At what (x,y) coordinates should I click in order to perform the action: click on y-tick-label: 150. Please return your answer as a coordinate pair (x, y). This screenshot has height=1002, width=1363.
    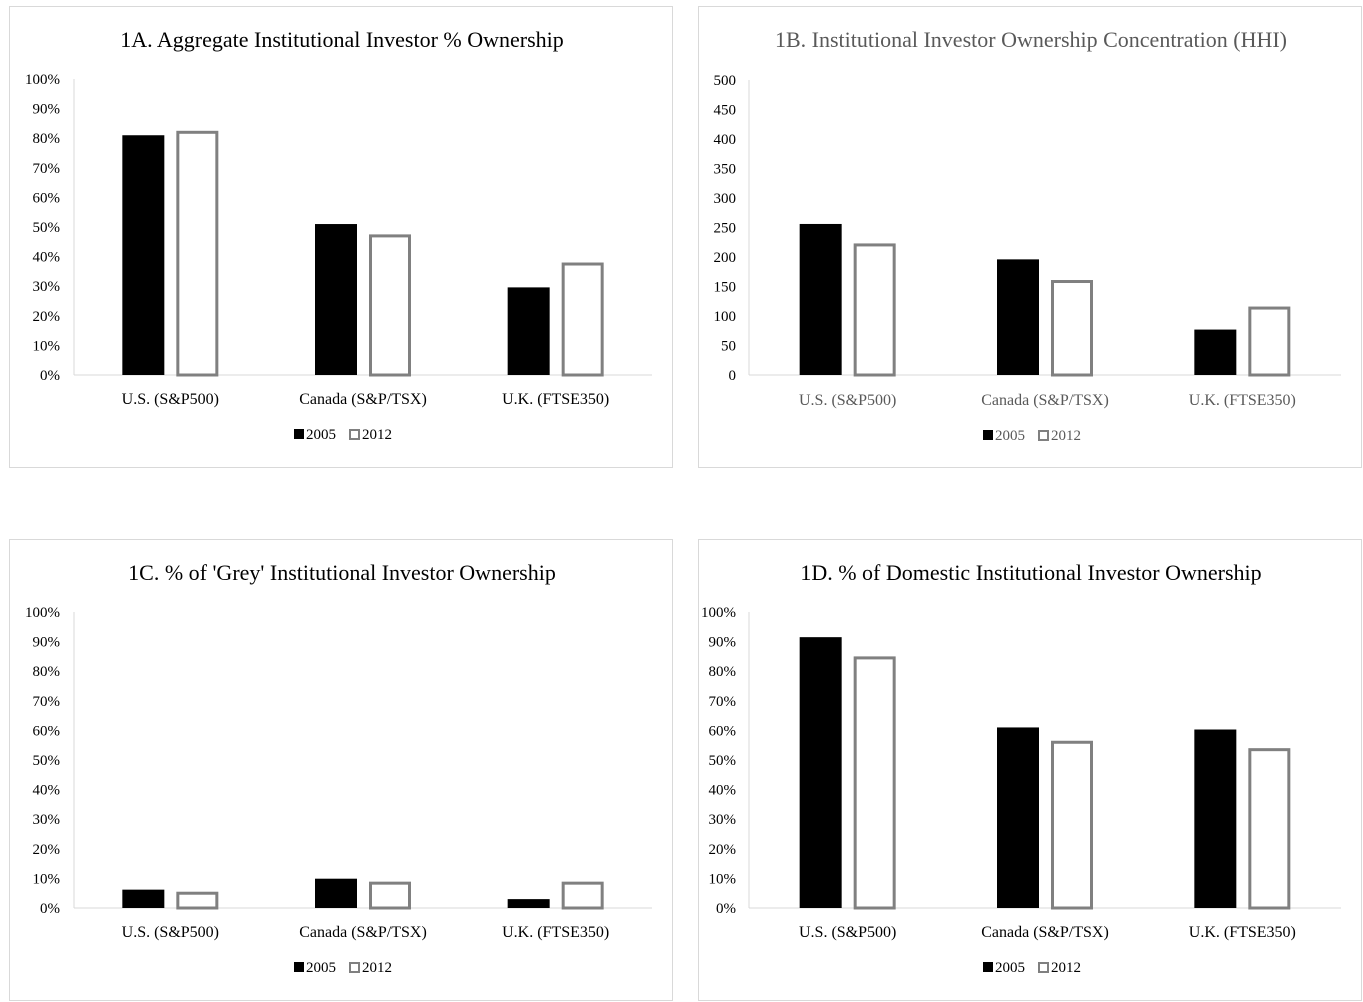
    Looking at the image, I should click on (725, 288).